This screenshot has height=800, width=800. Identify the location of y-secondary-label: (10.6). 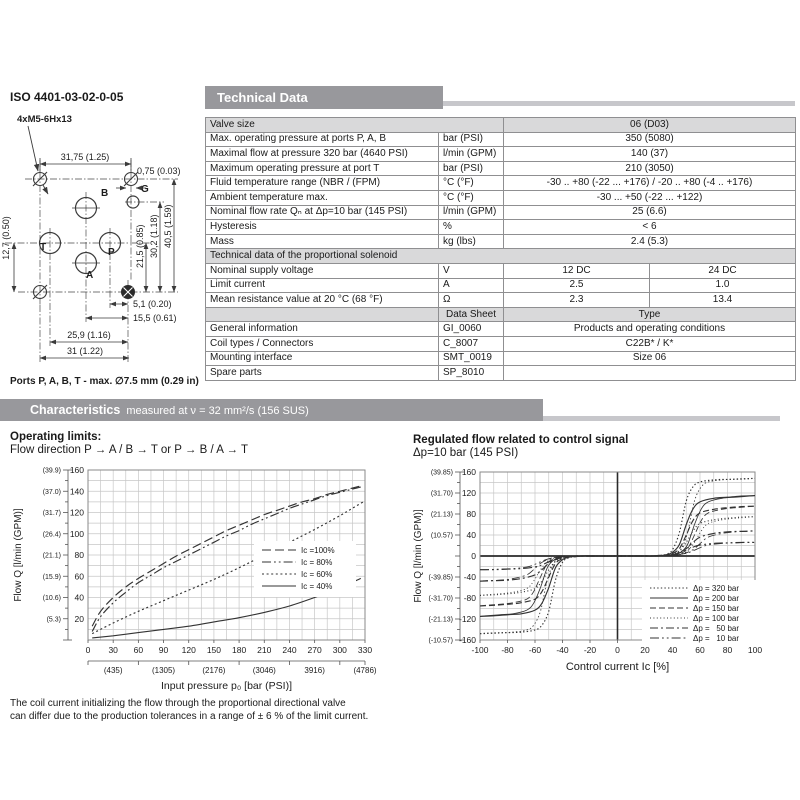
(52, 598).